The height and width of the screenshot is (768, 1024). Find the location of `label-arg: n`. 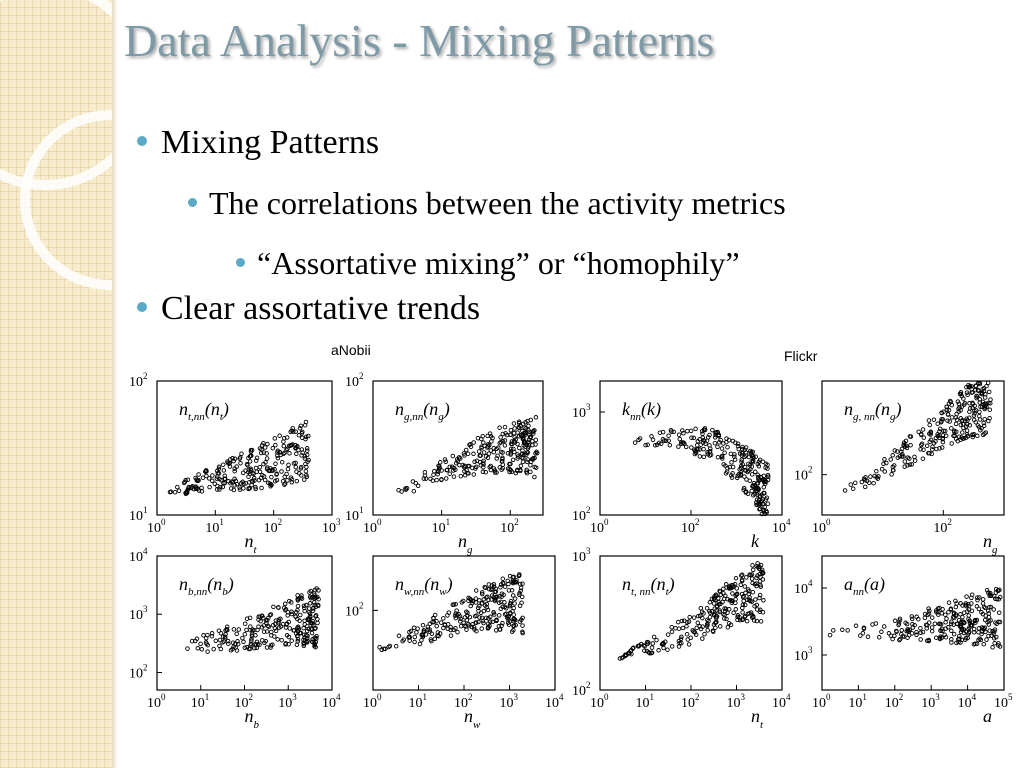

label-arg: n is located at coordinates (217, 584).